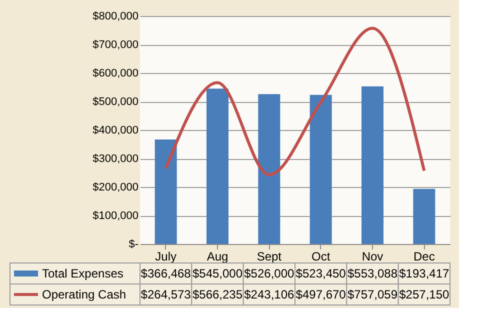 This screenshot has height=324, width=480. Describe the element at coordinates (115, 130) in the screenshot. I see `y-tick-label: $400,000` at that location.